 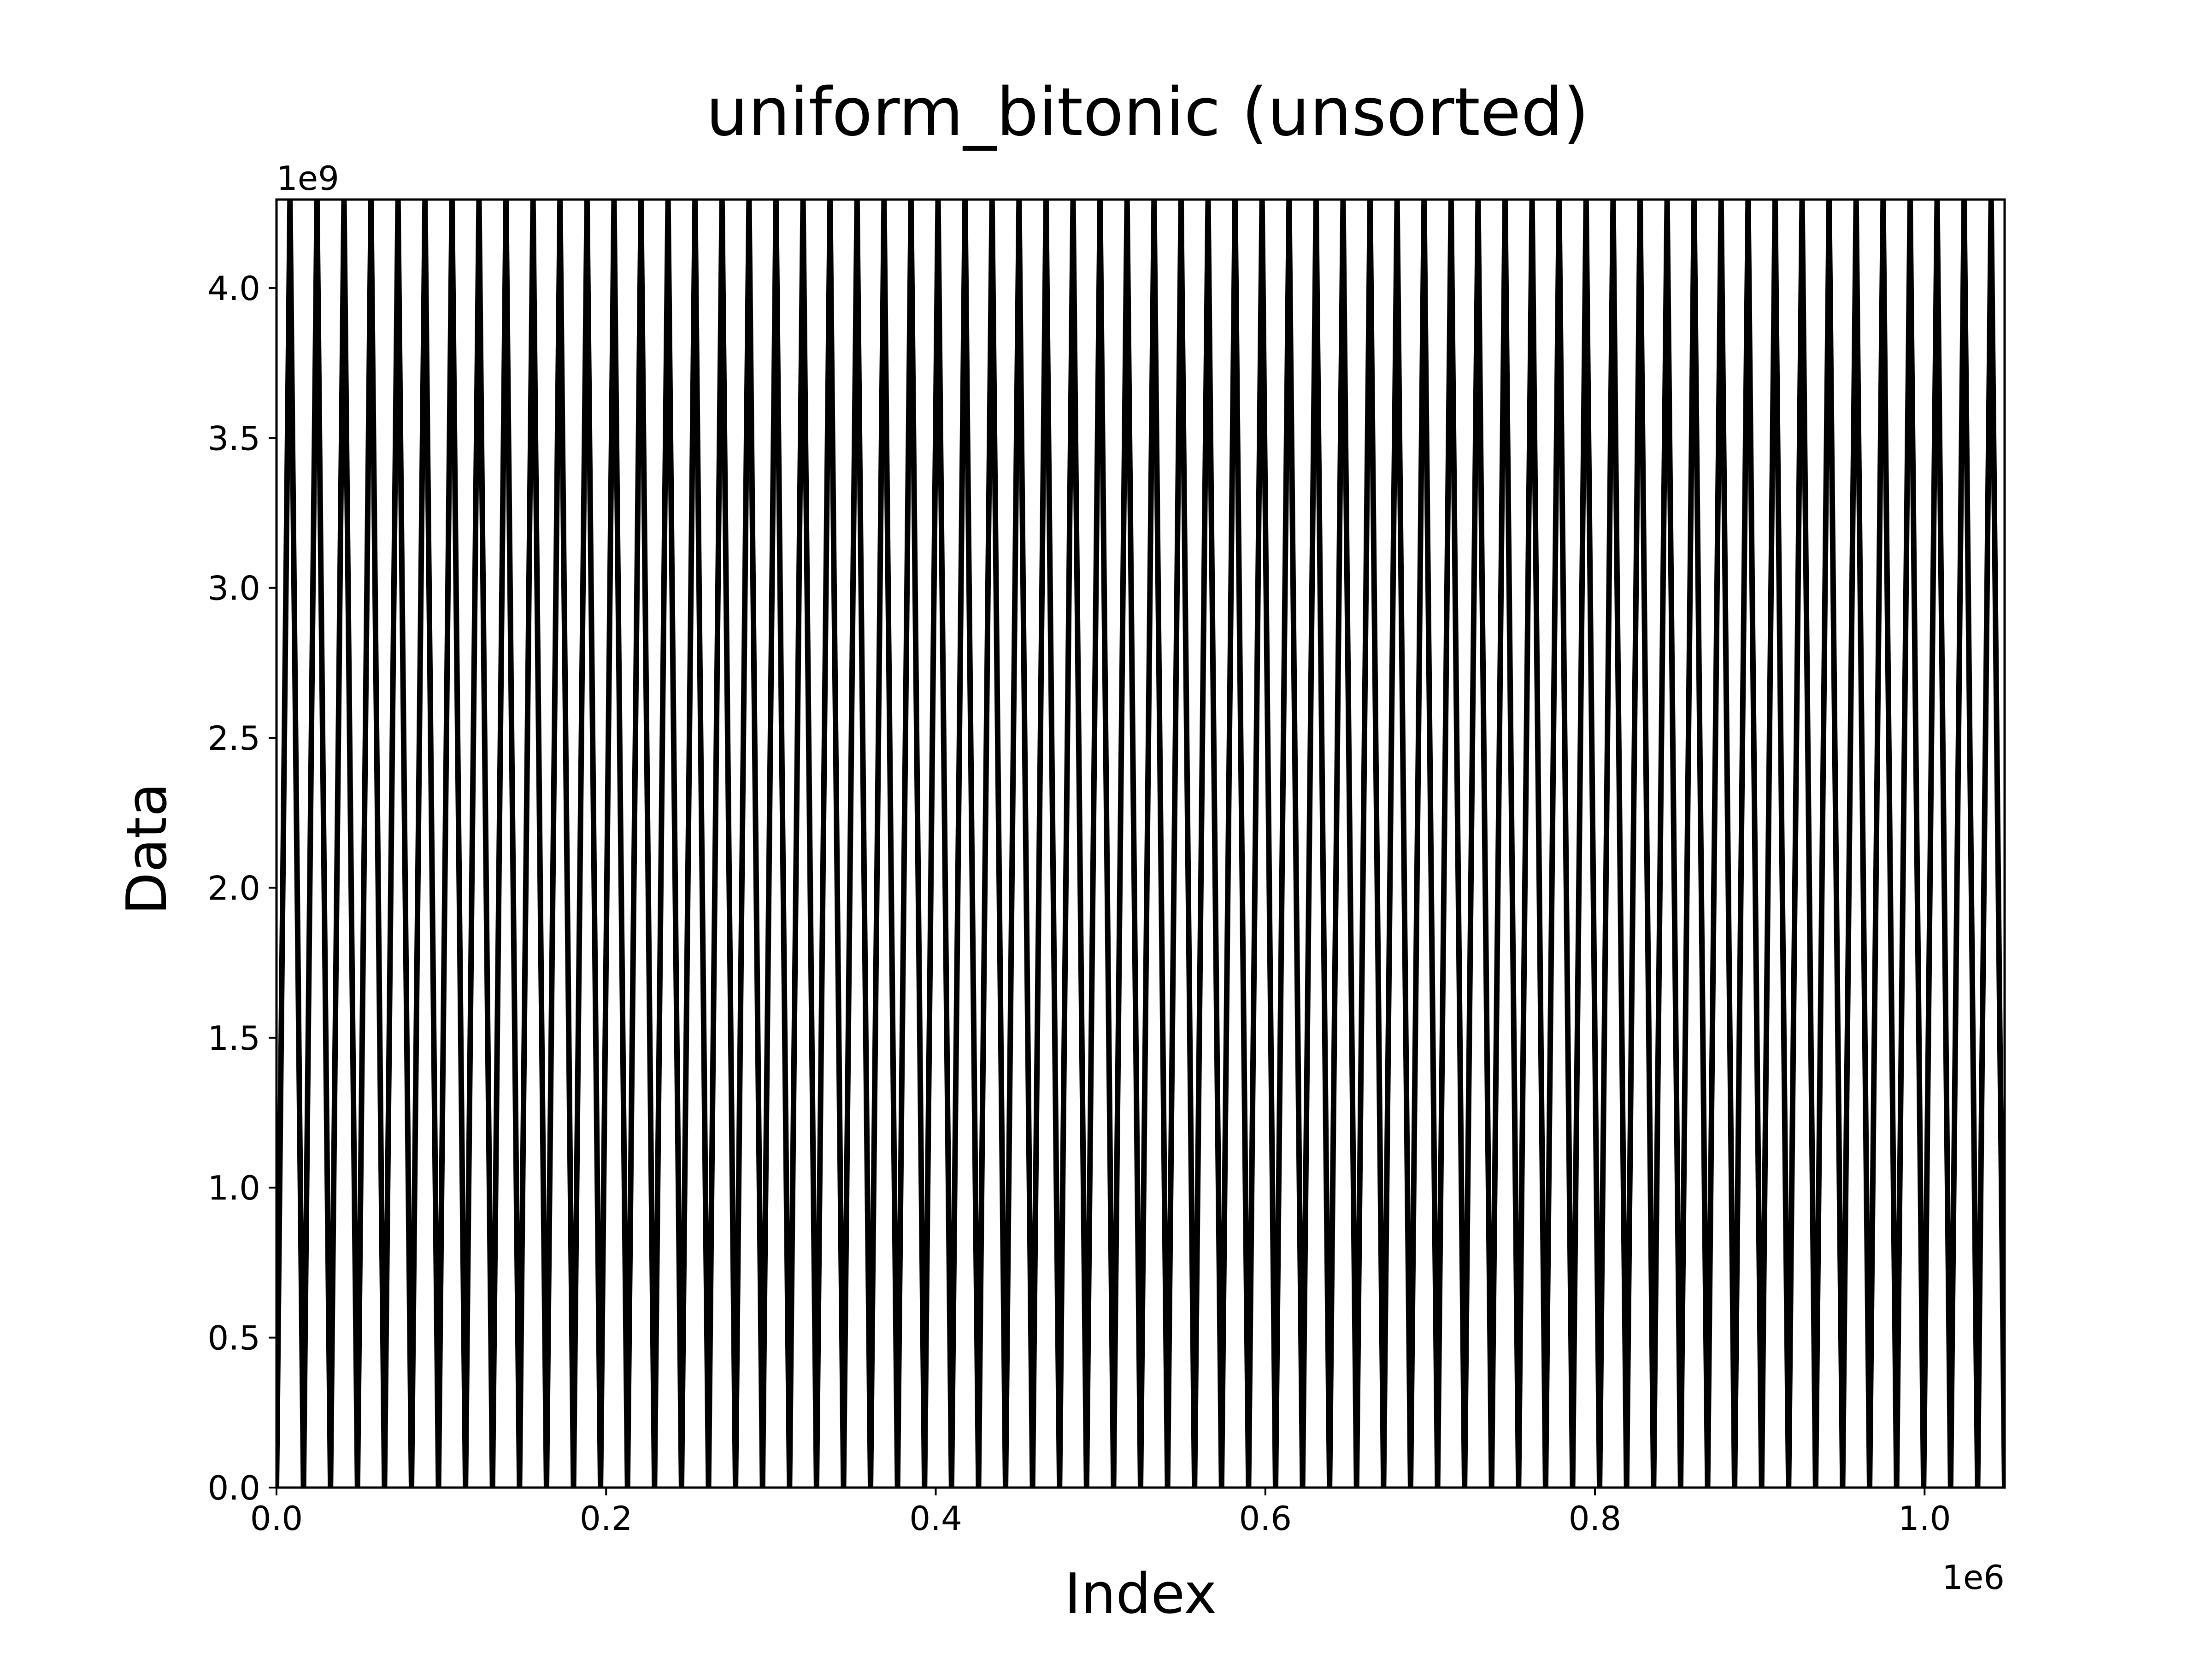 What do you see at coordinates (276, 1518) in the screenshot?
I see `x-tick-label: 0.0` at bounding box center [276, 1518].